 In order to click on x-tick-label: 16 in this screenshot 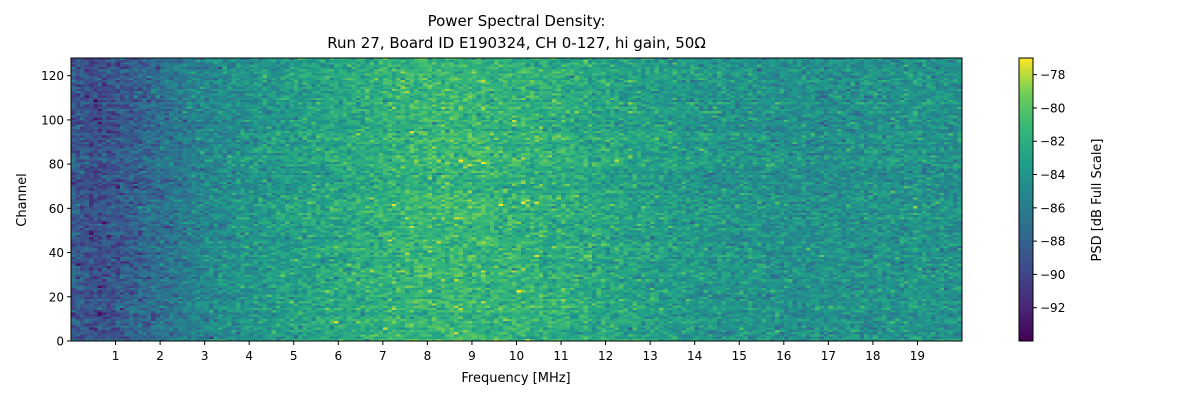, I will do `click(783, 356)`.